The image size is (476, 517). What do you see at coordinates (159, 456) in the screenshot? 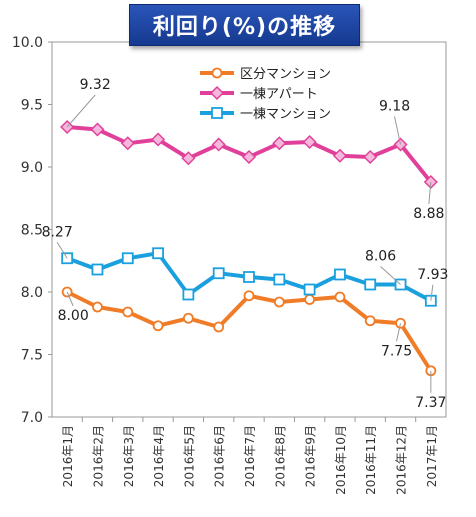
I see `x-tick-label: 2016年4月` at bounding box center [159, 456].